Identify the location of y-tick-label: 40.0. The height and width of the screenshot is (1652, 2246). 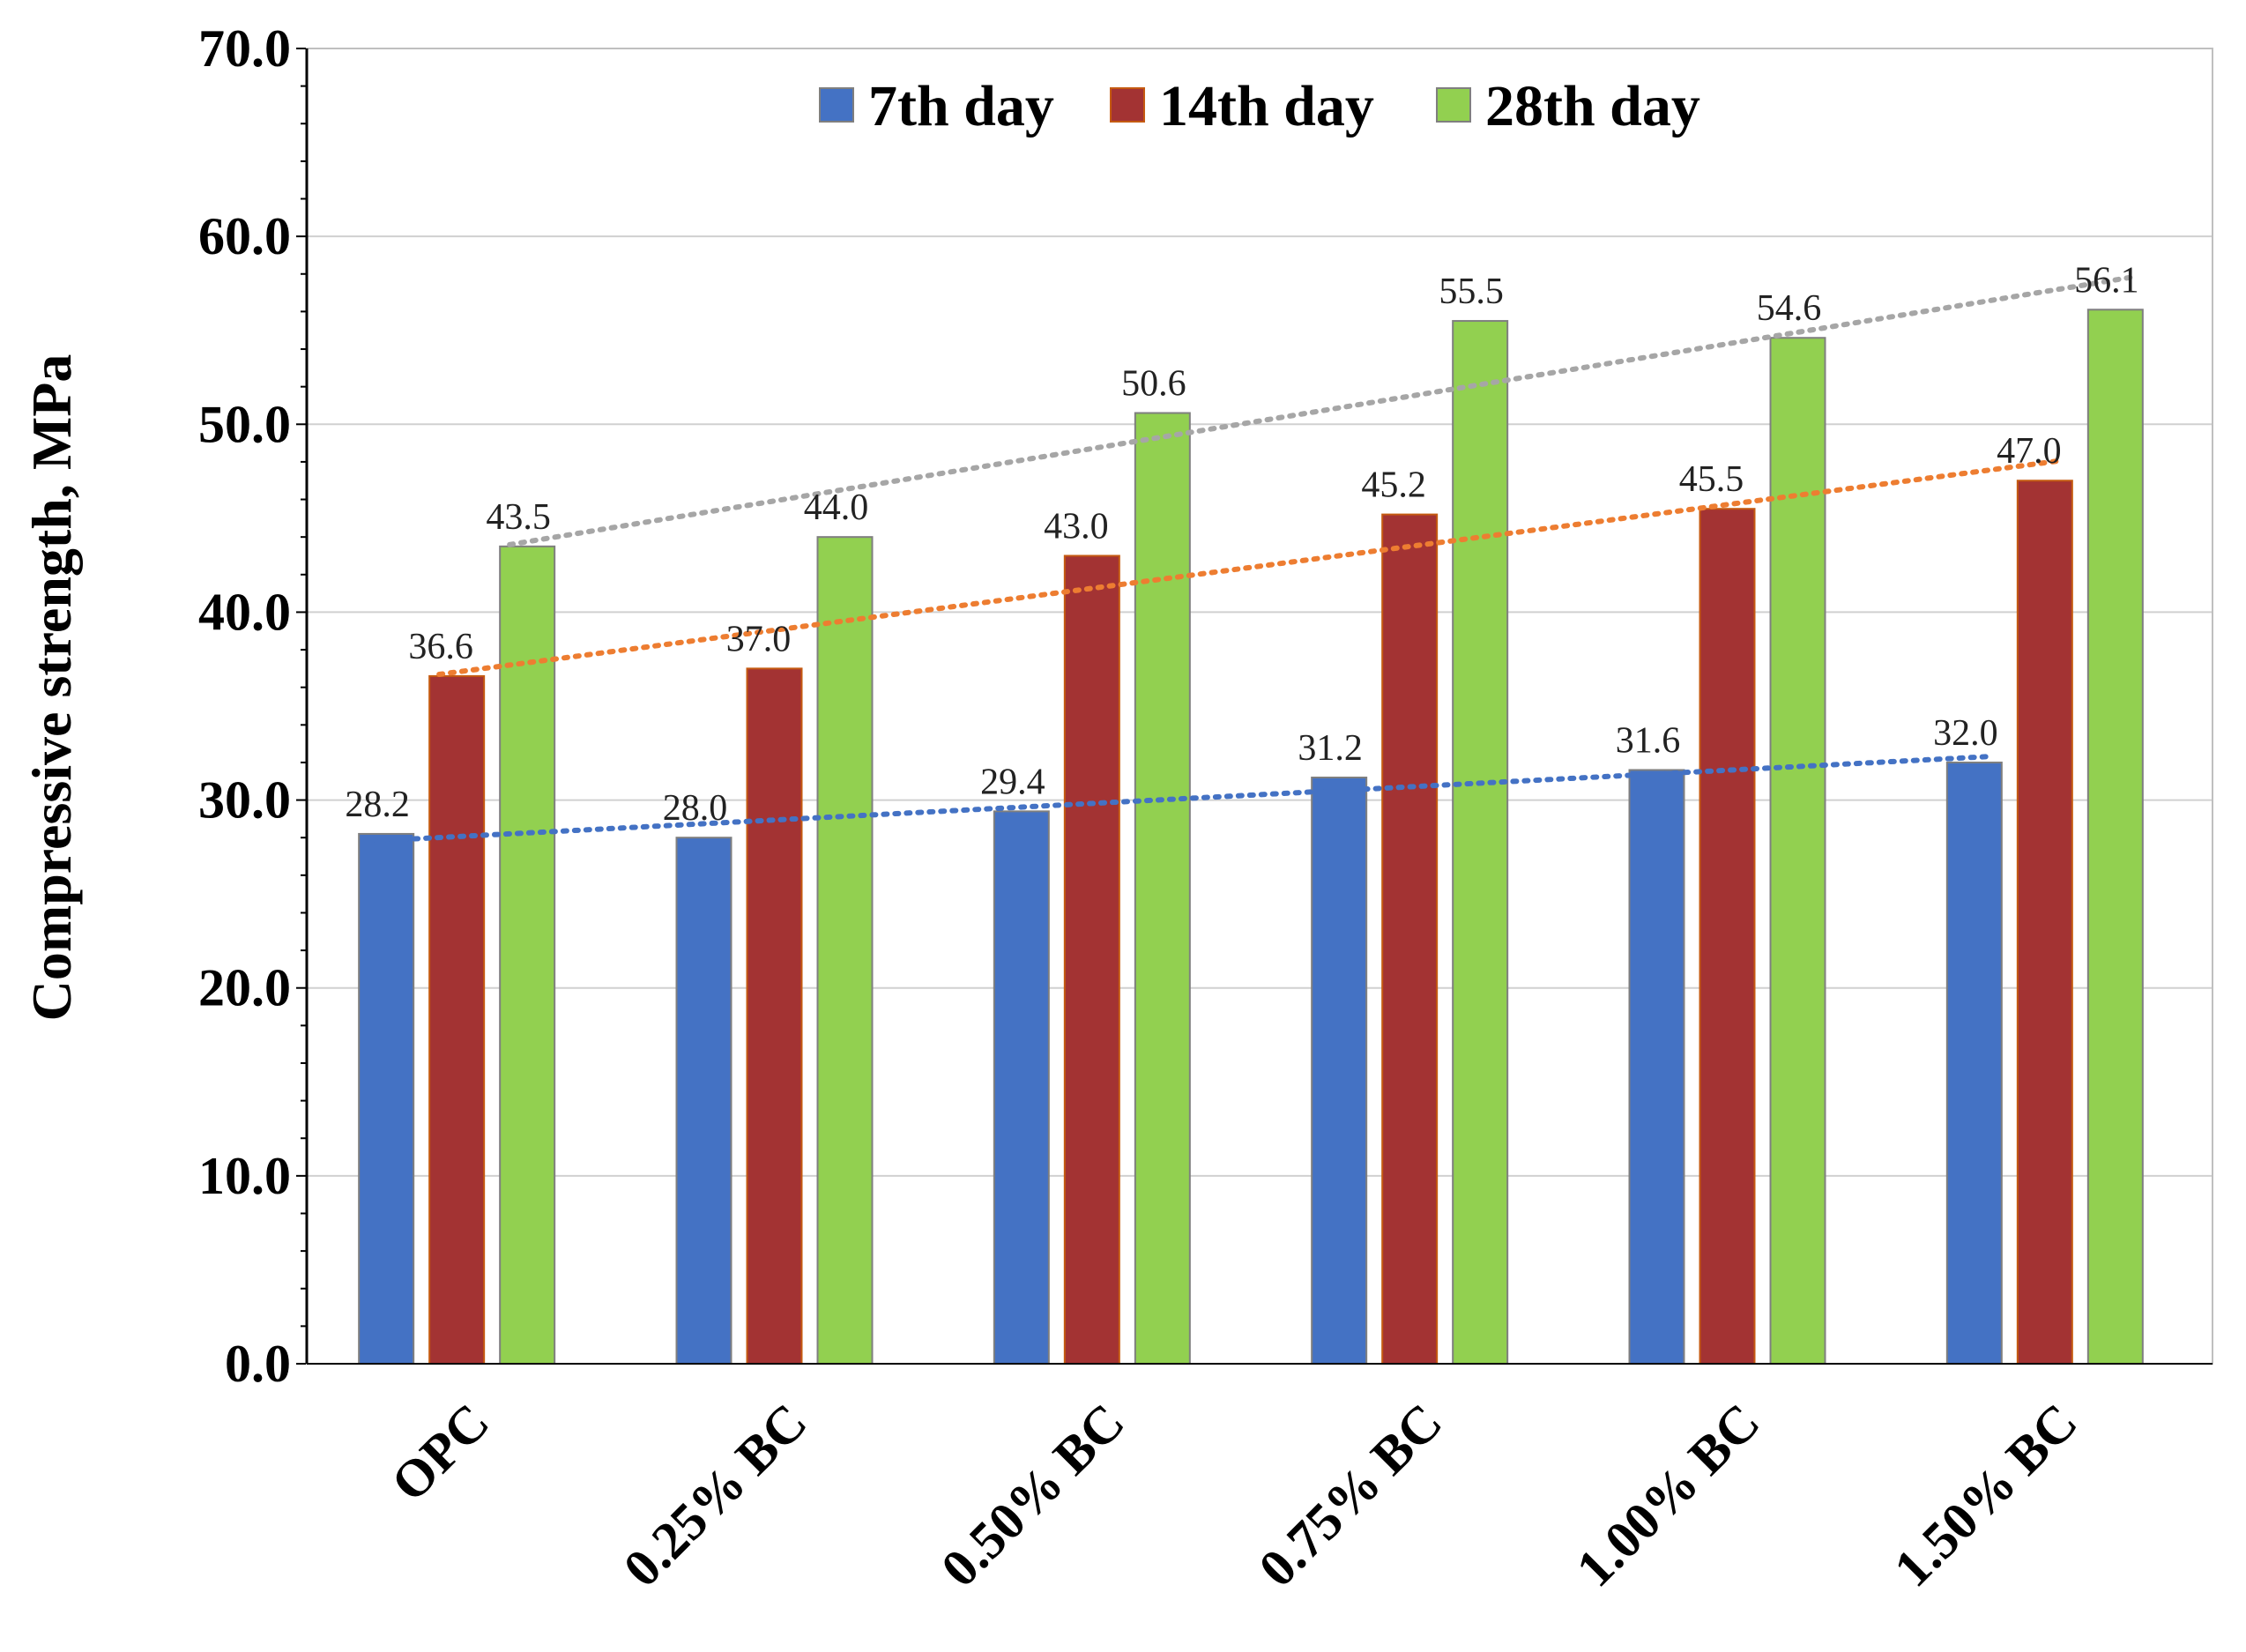
(245, 612).